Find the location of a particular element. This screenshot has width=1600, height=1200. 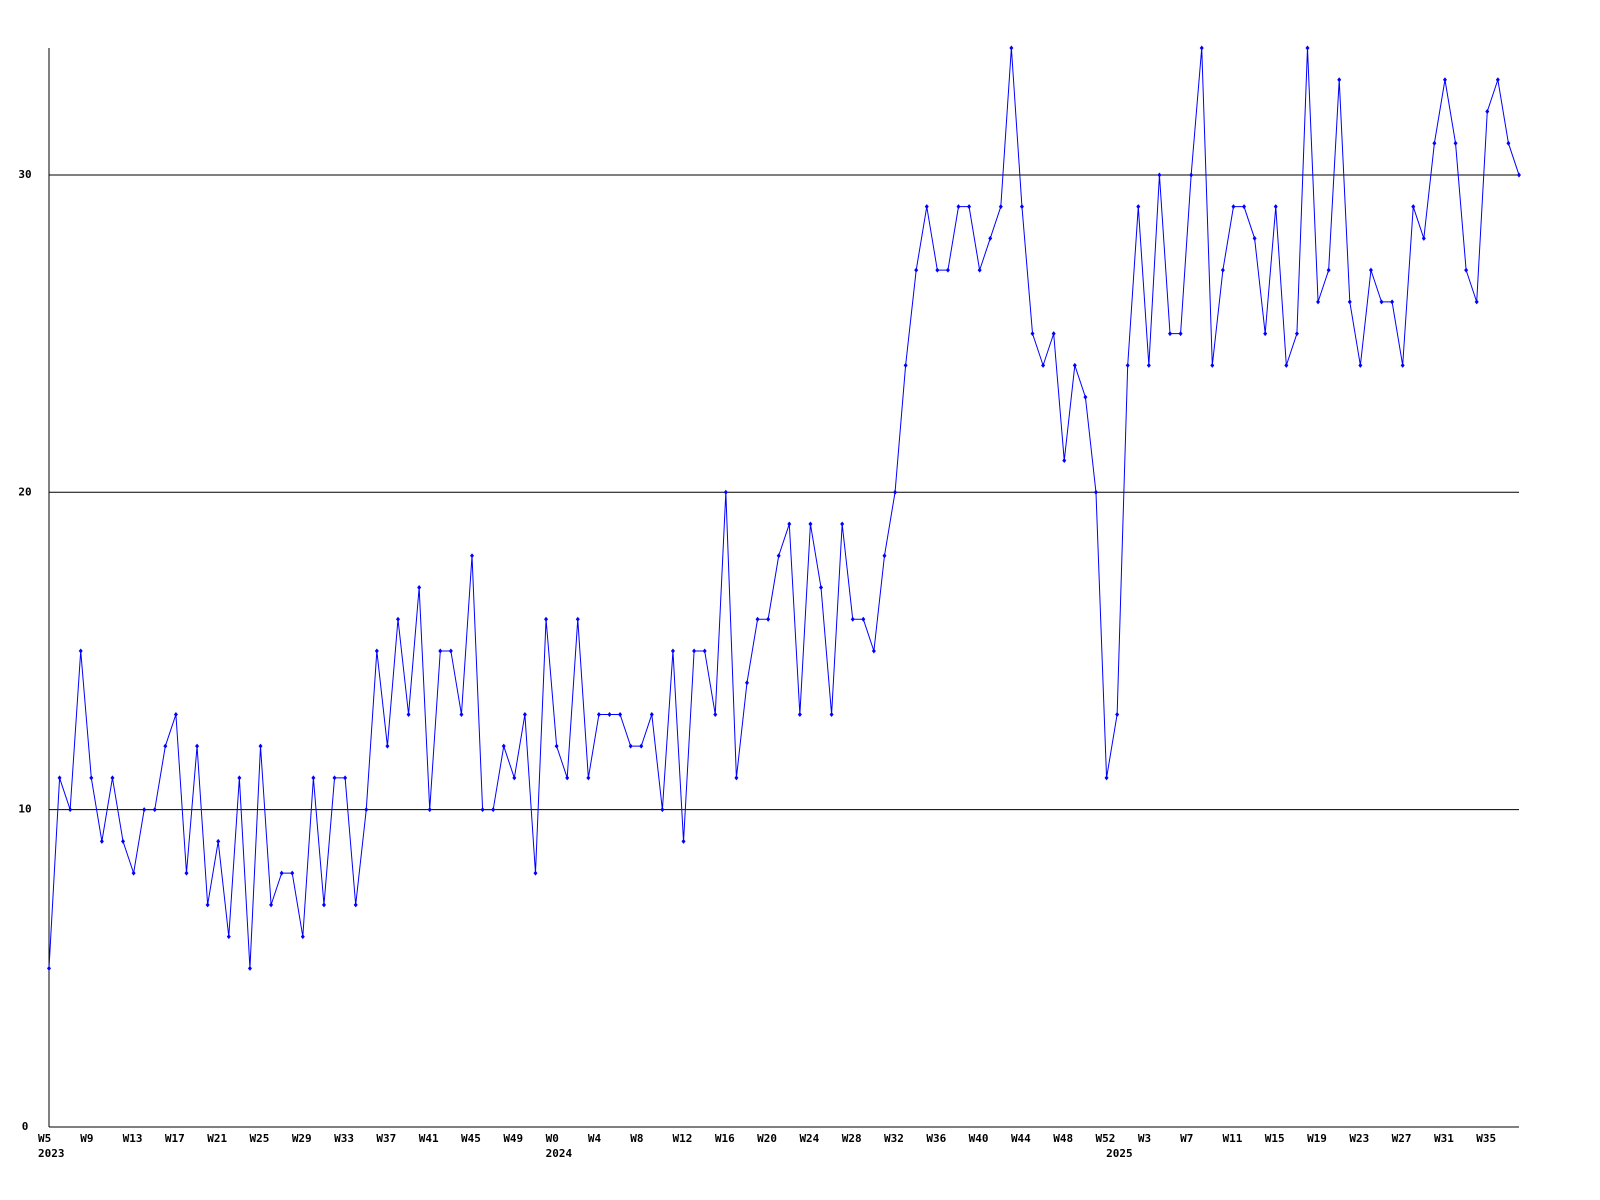

x-tick-label: W32 is located at coordinates (894, 1138).